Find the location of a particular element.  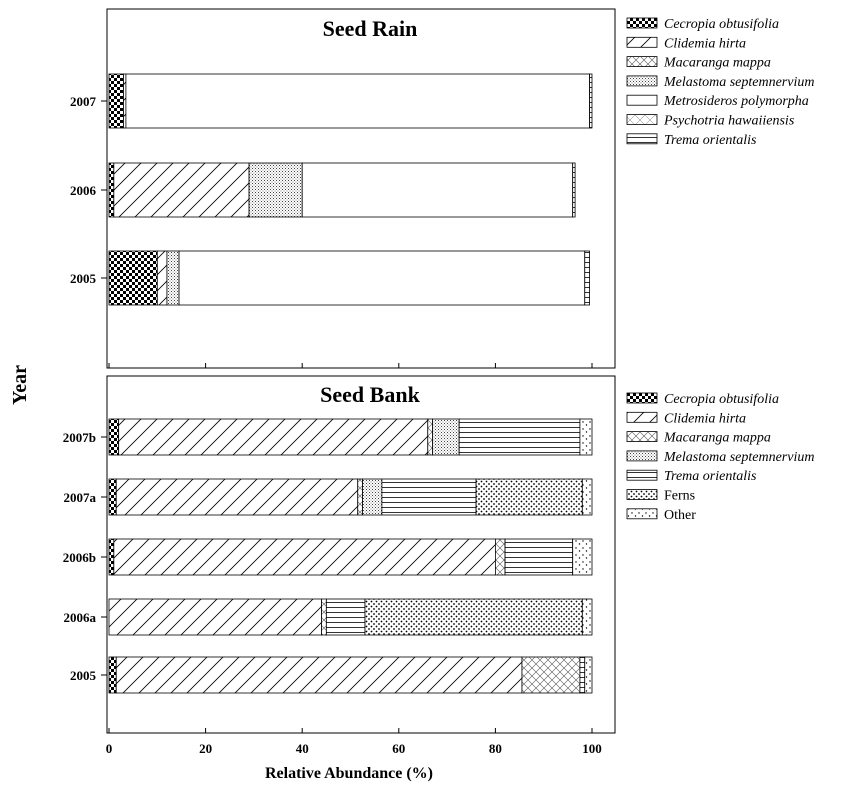

bar-segment-cecropia-obtusifolia-2007b is located at coordinates (114, 437).